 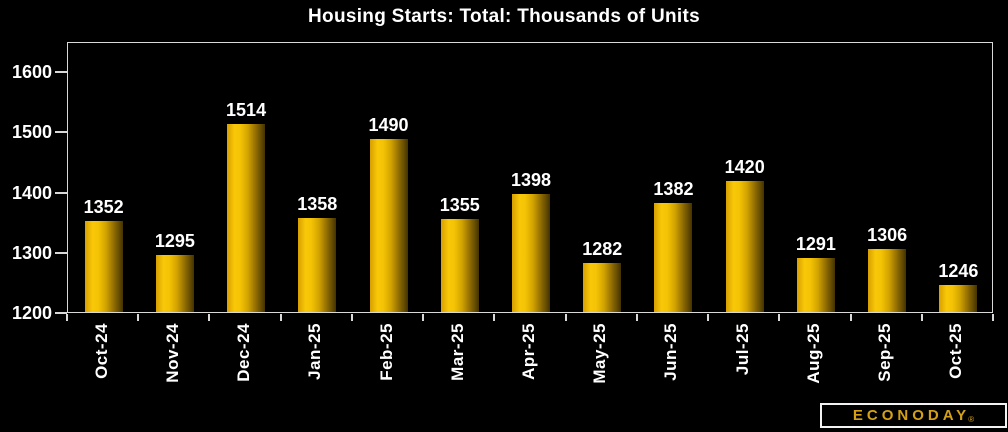 What do you see at coordinates (958, 270) in the screenshot?
I see `bar-value-label: 1246` at bounding box center [958, 270].